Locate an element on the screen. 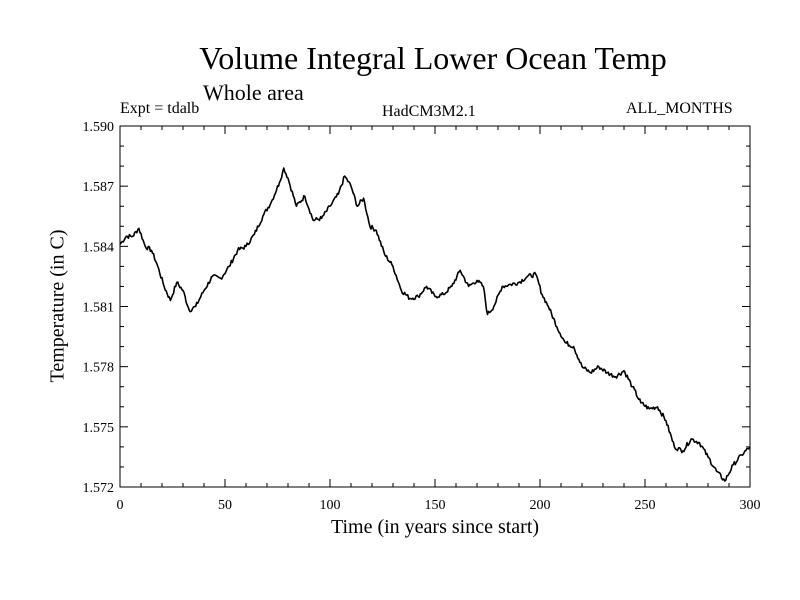 This screenshot has height=600, width=800. x-tick-label: 200 is located at coordinates (540, 505).